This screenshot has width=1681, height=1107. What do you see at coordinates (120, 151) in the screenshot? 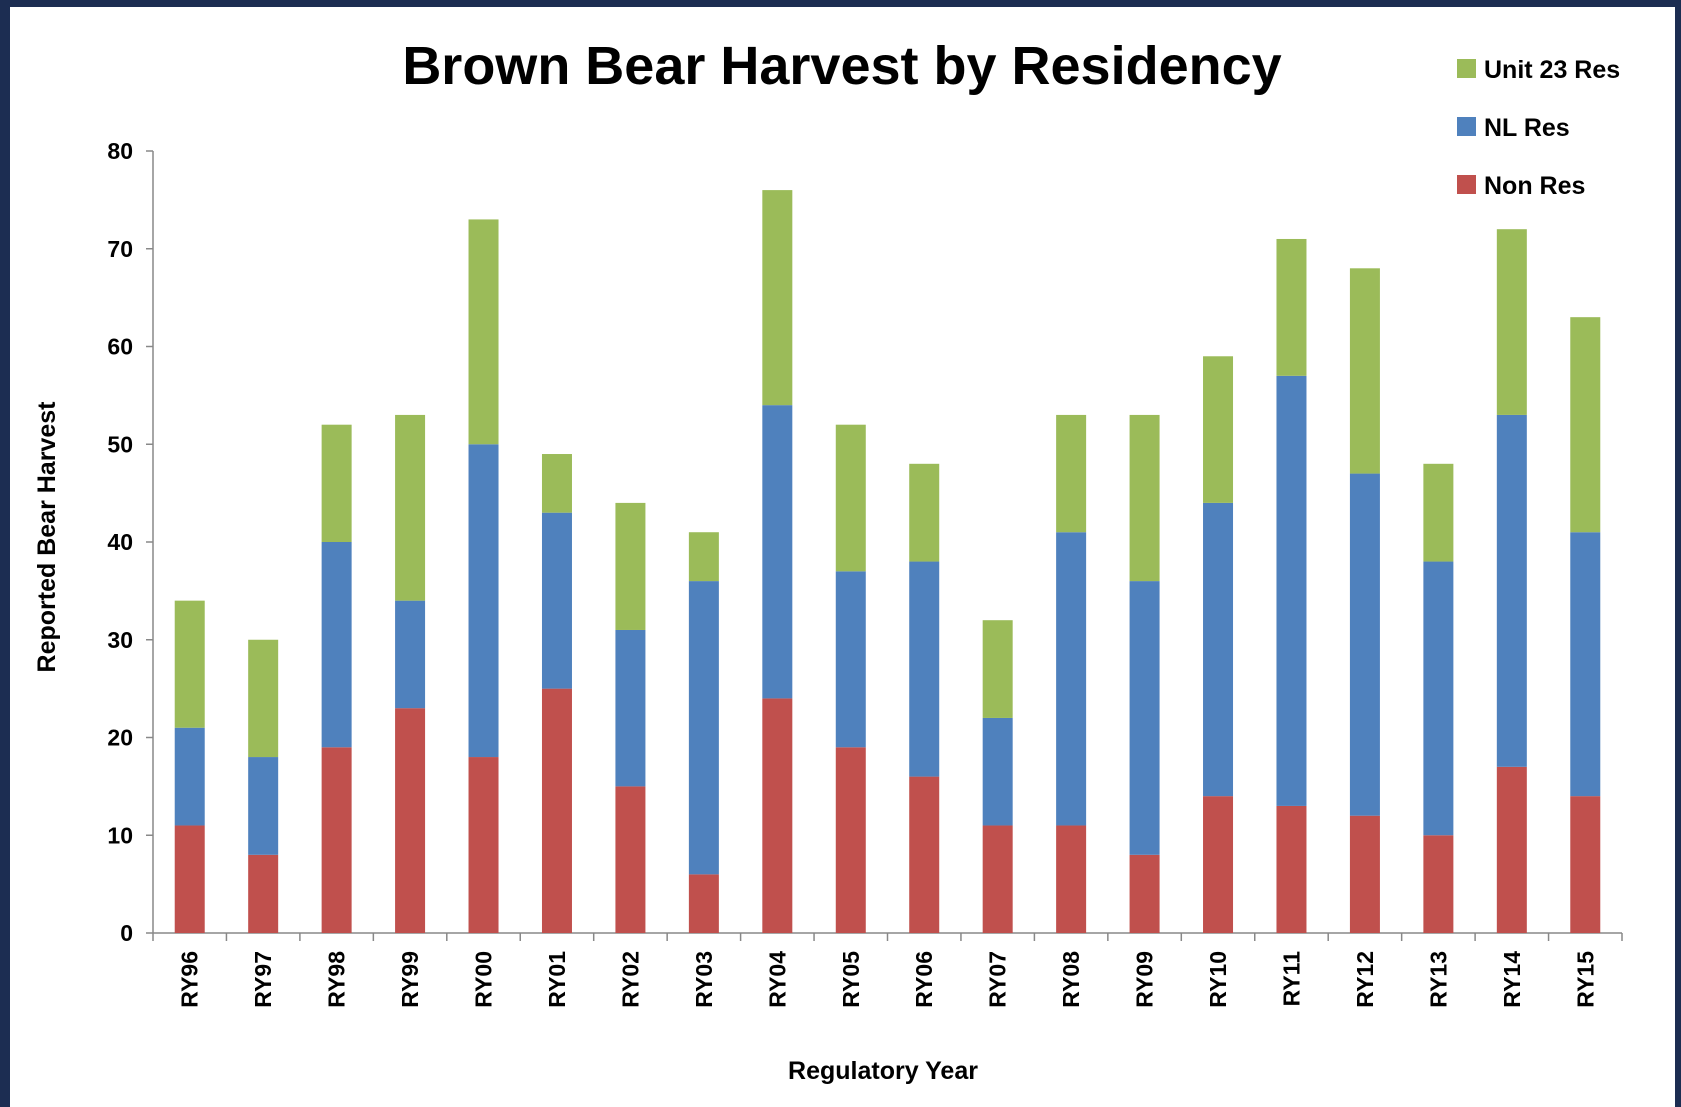
I see `y-tick-label: 80` at bounding box center [120, 151].